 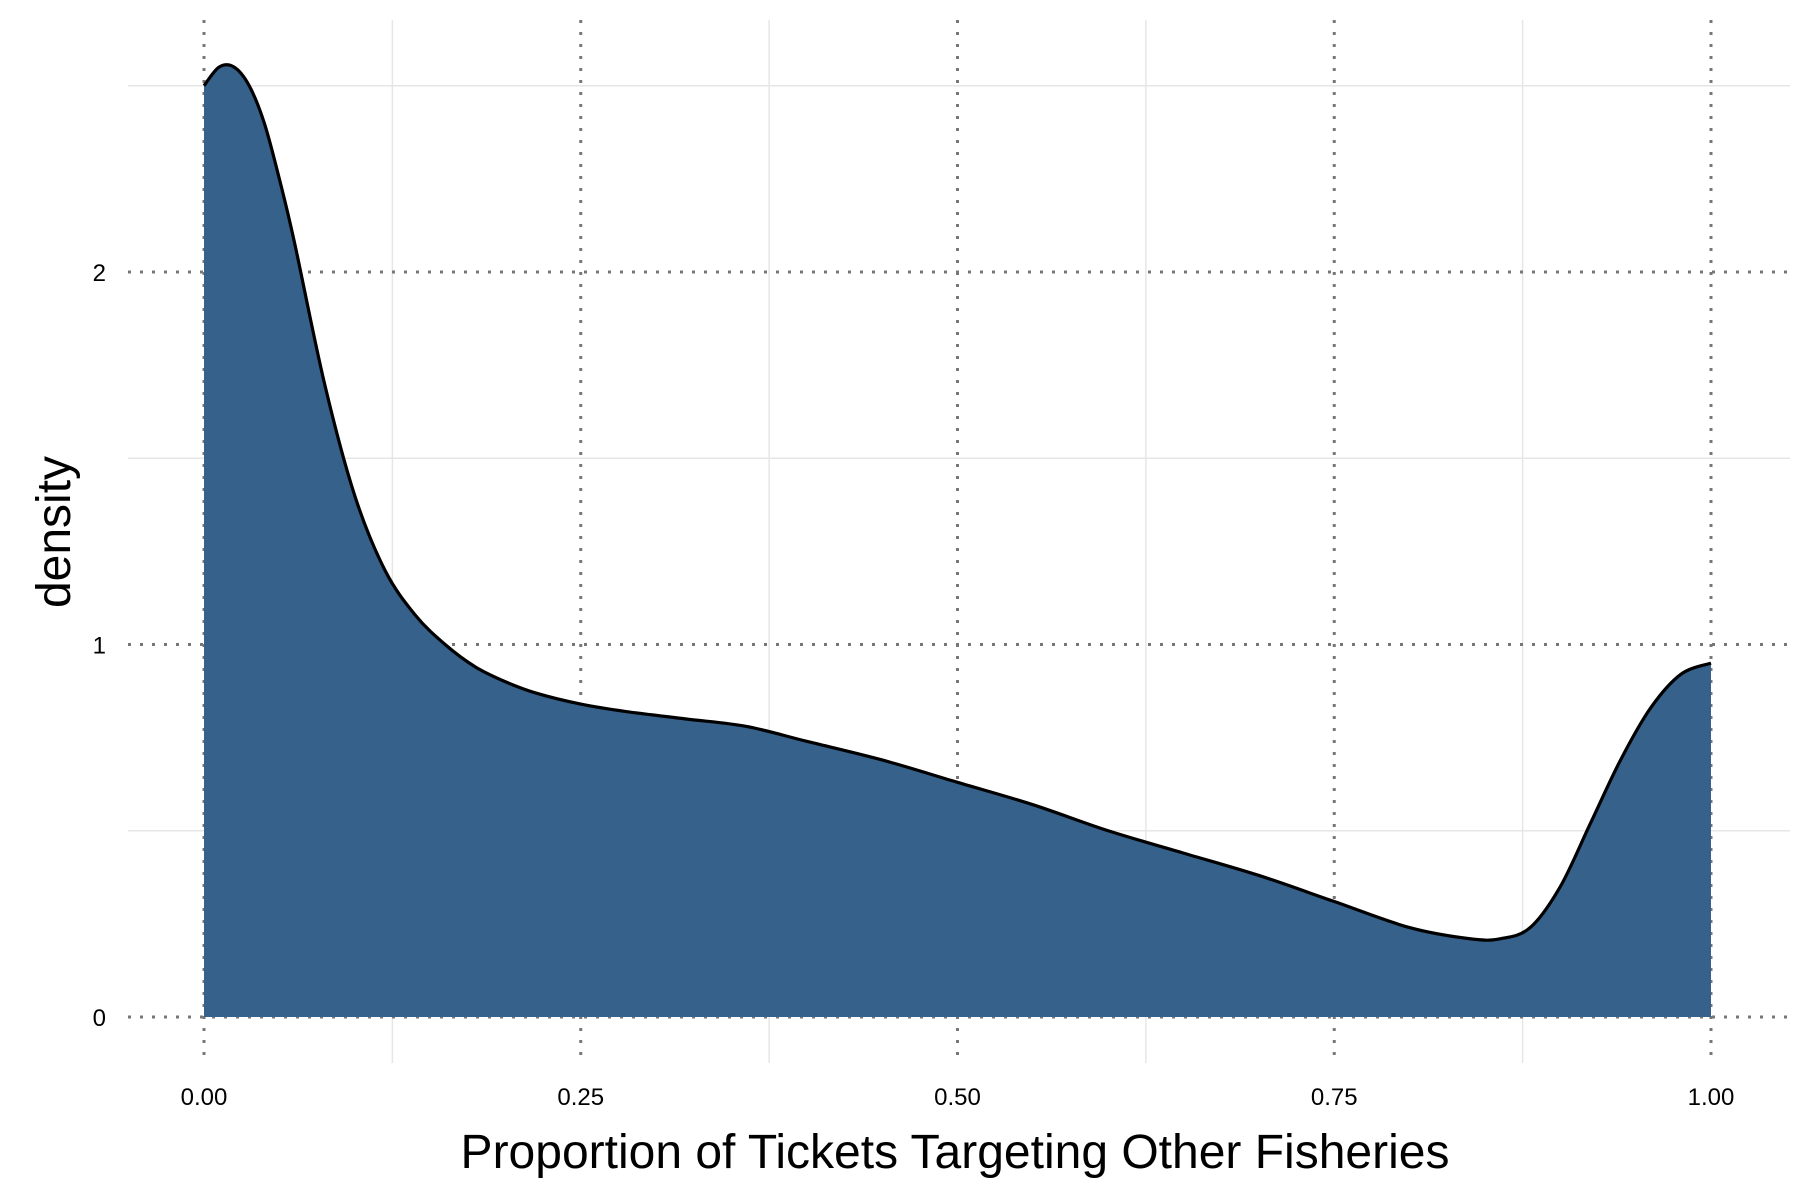 I want to click on y-axis-title: density, so click(x=54, y=532).